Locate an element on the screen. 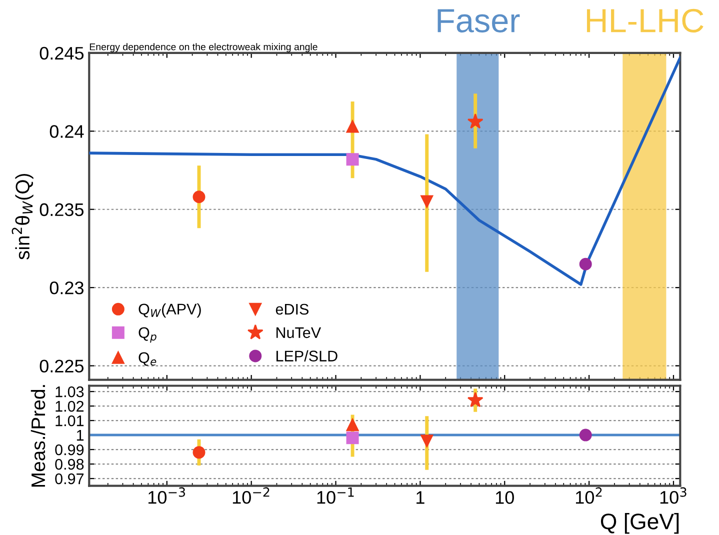  y-tick-label: 1 is located at coordinates (80, 435).